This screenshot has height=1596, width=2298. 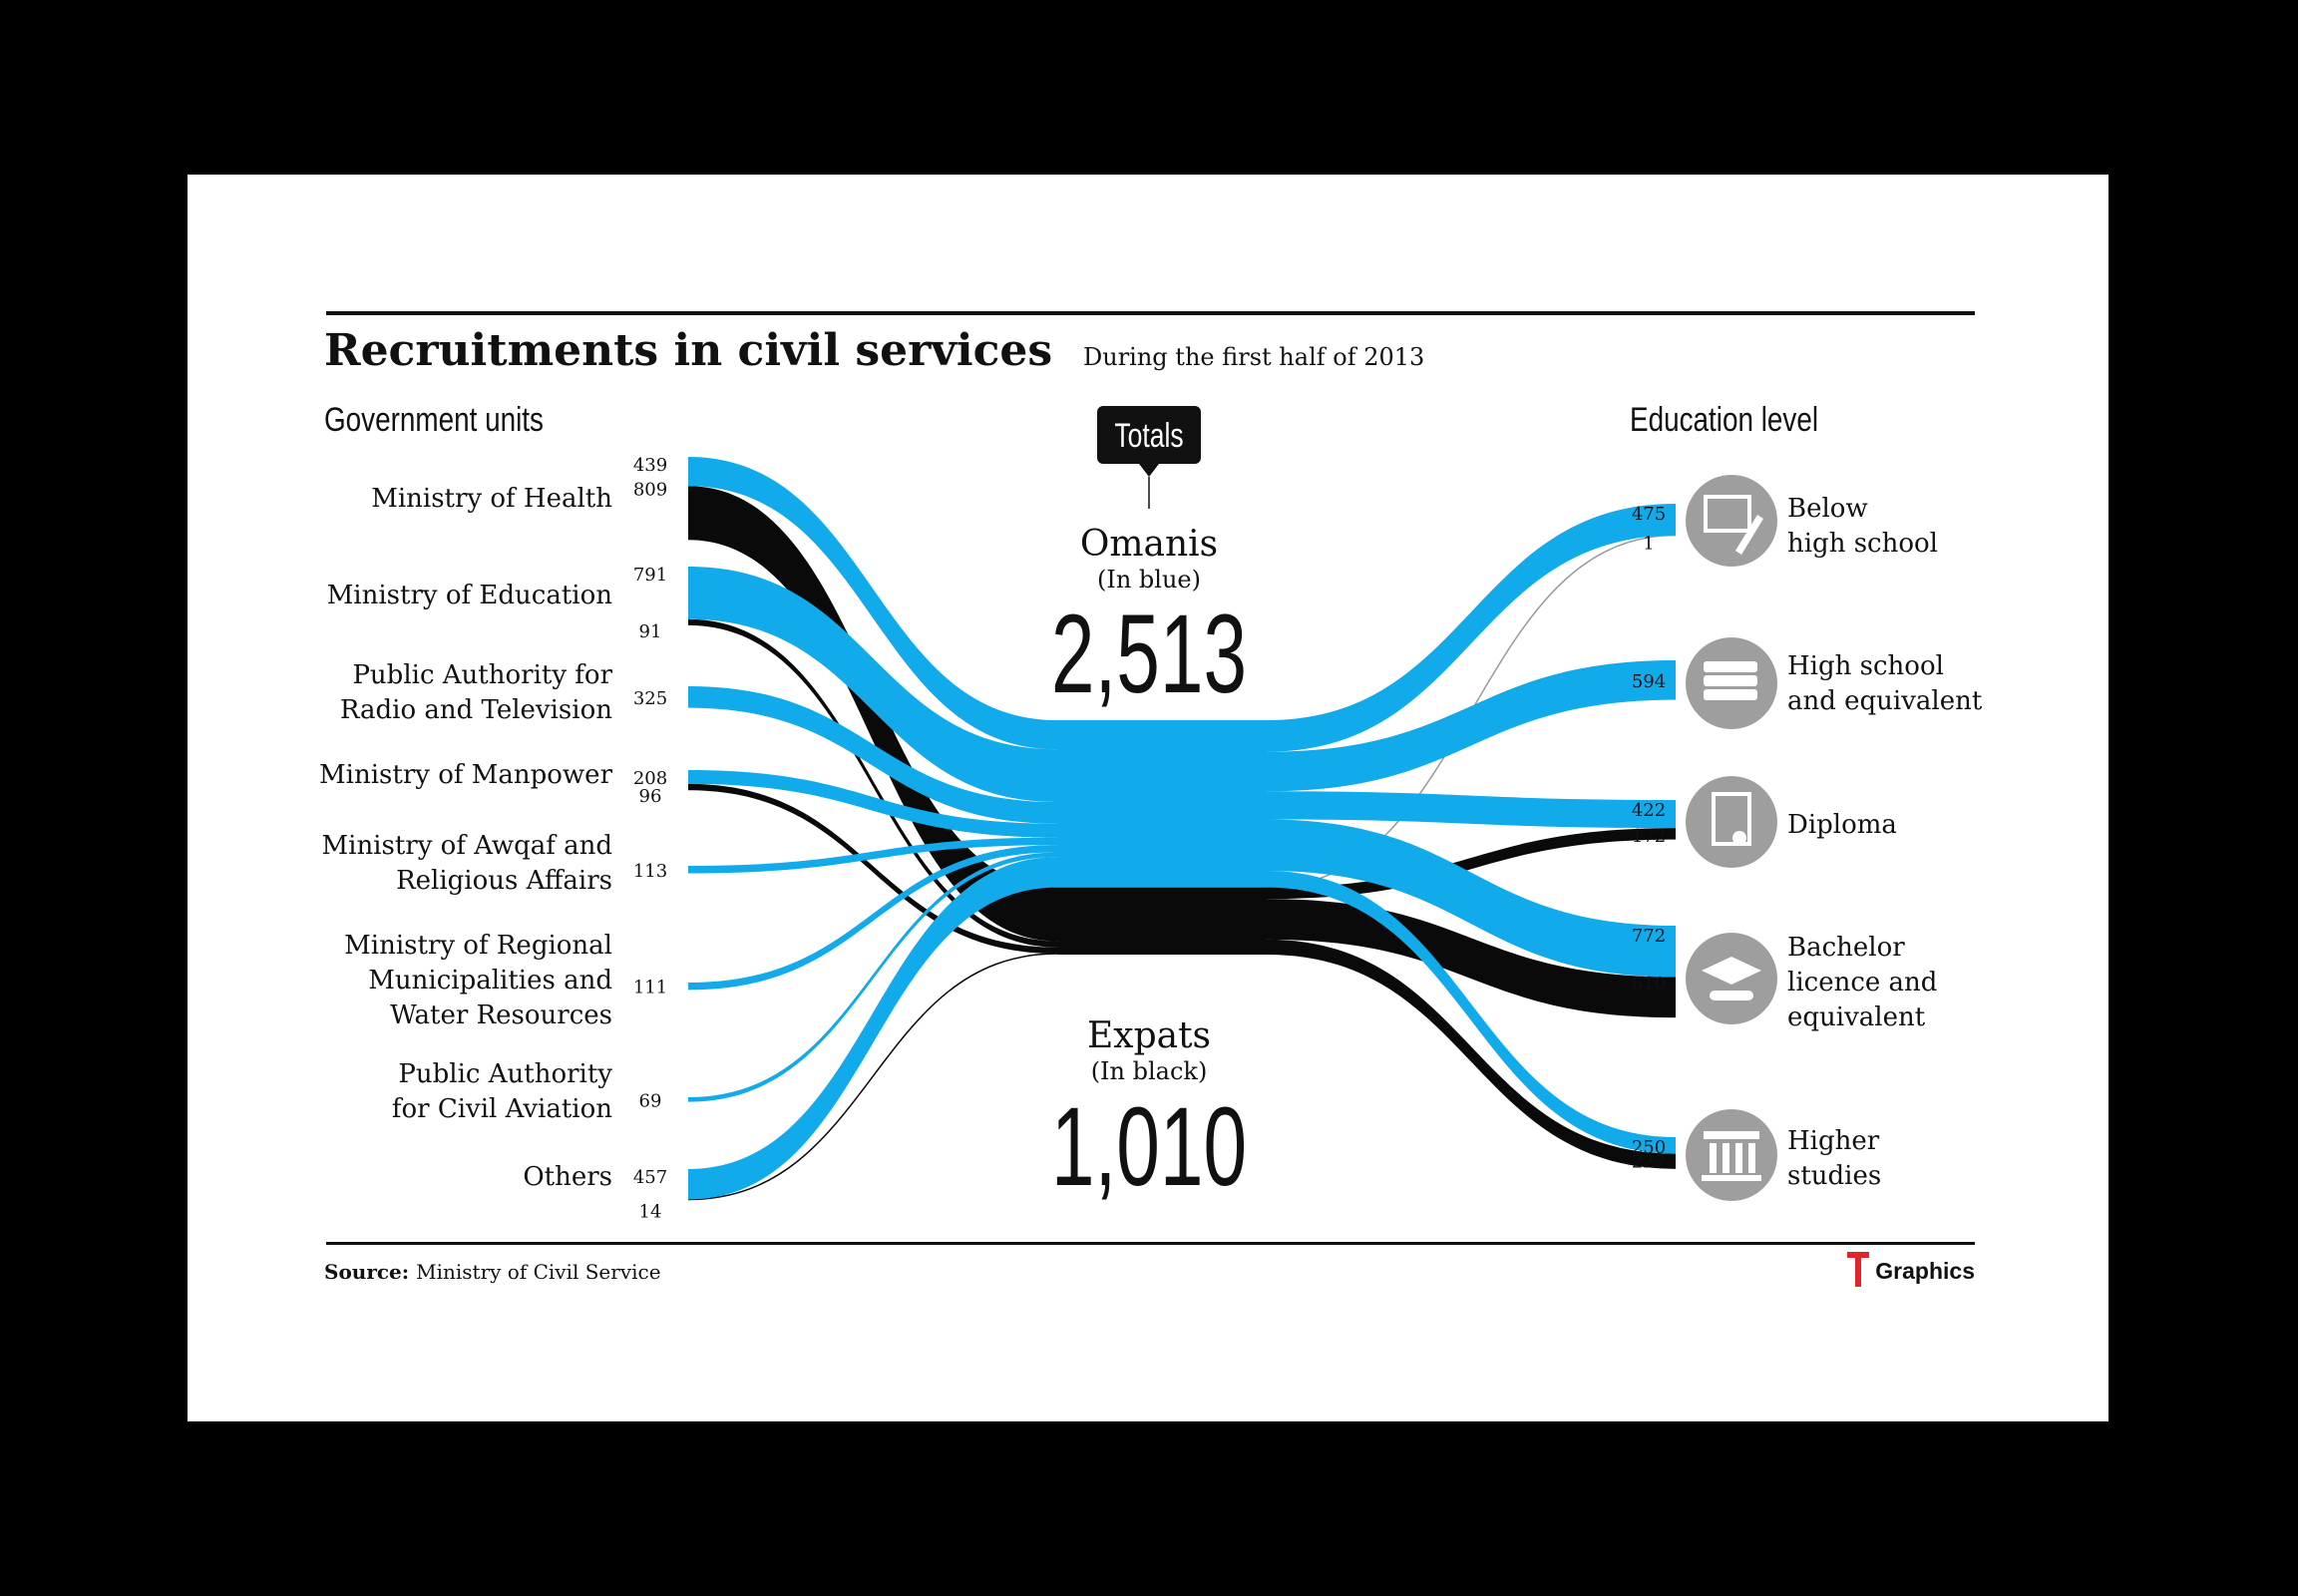 What do you see at coordinates (1727, 514) in the screenshot?
I see `blackboard-shape` at bounding box center [1727, 514].